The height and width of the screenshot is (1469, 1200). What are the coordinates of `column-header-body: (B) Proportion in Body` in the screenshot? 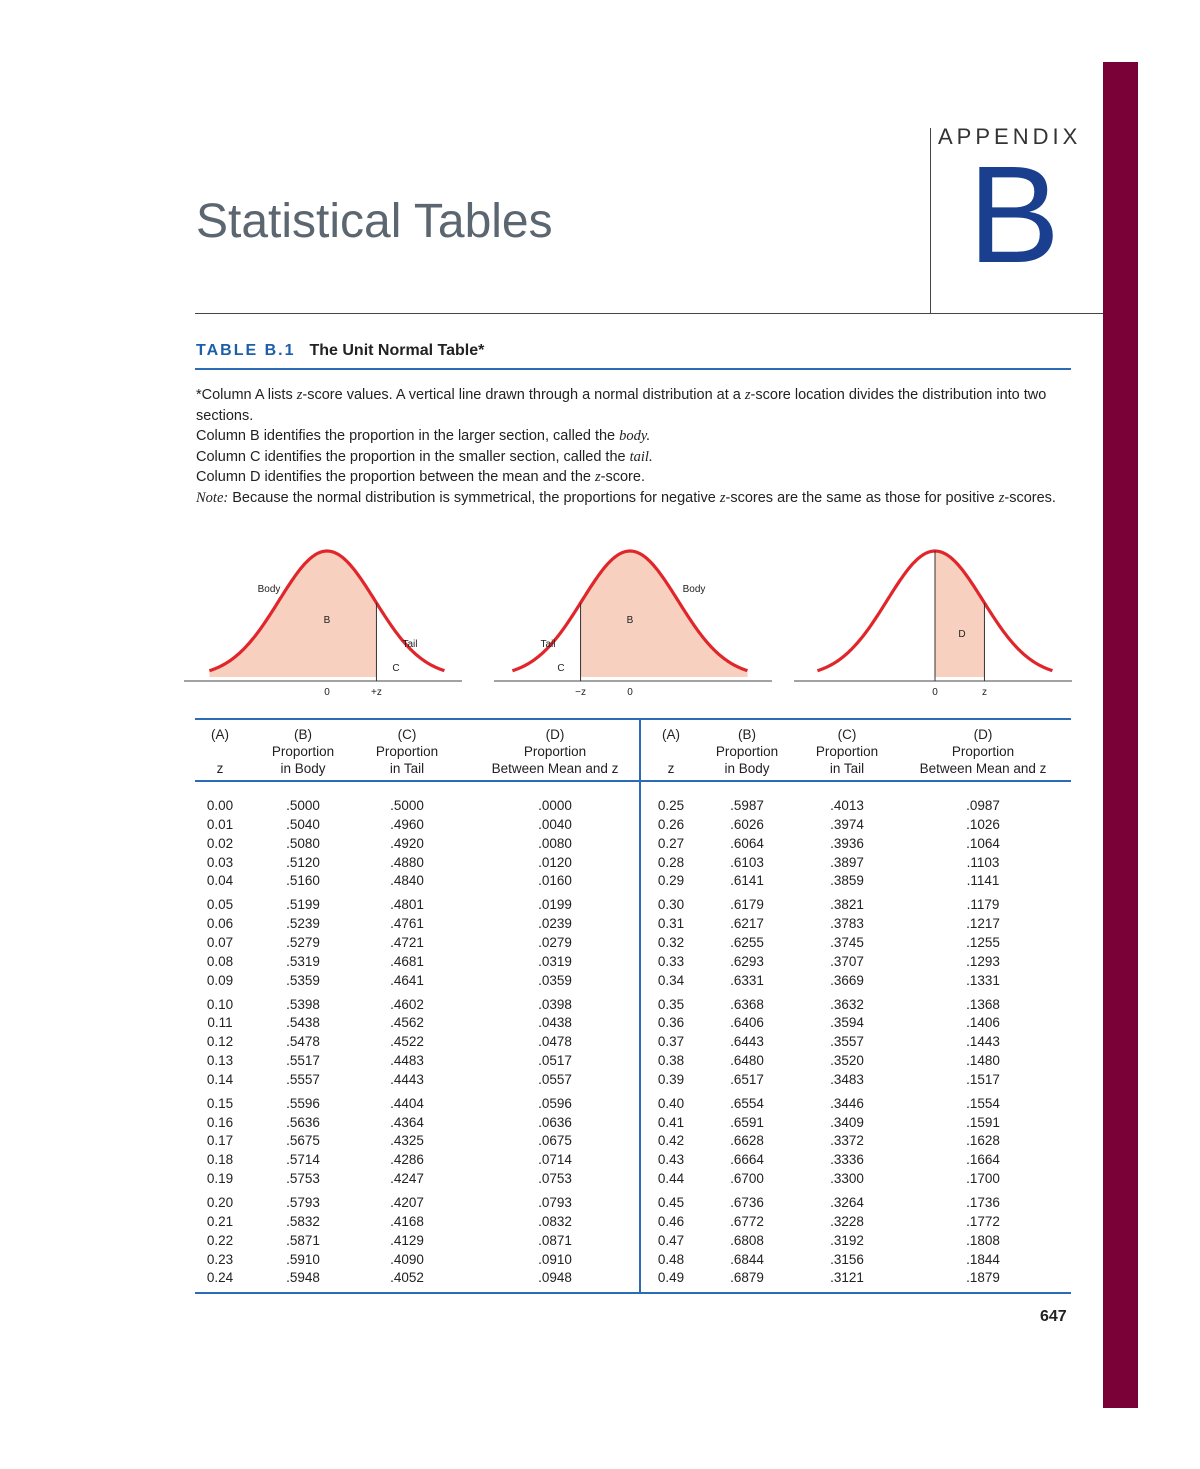 It's located at (303, 751).